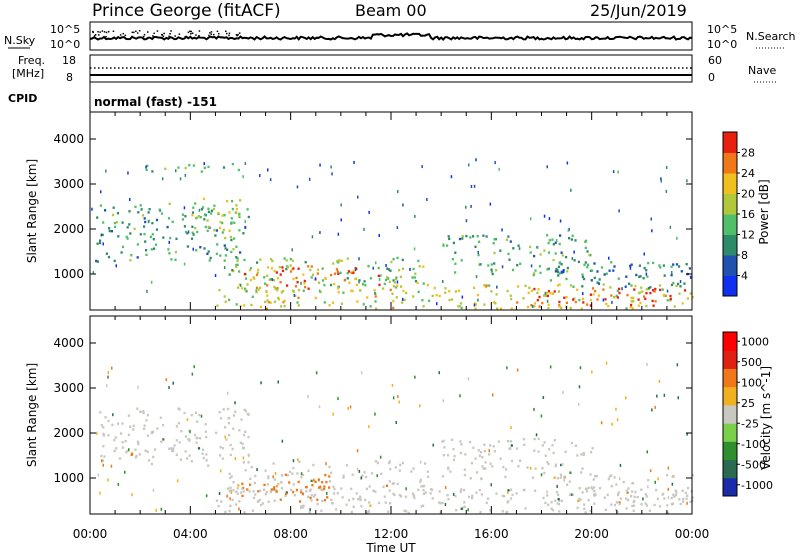 The height and width of the screenshot is (554, 800). I want to click on nsky-label: N.Sky, so click(20, 40).